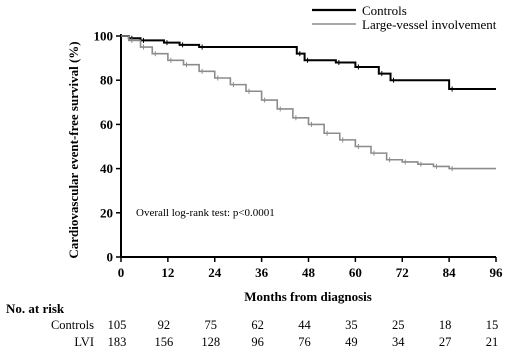 Image resolution: width=515 pixels, height=352 pixels. Describe the element at coordinates (351, 325) in the screenshot. I see `risk-count: 35` at that location.